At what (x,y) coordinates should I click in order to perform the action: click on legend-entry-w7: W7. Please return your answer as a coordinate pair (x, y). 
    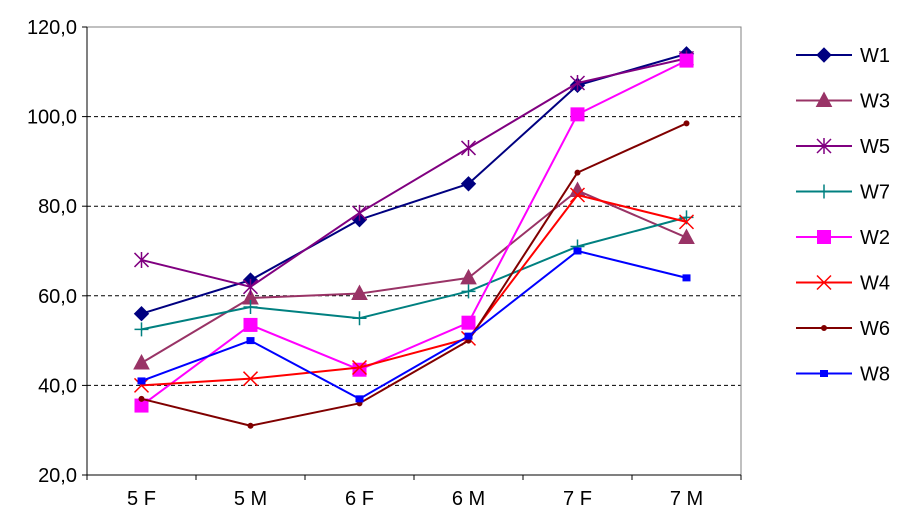
    Looking at the image, I should click on (843, 193).